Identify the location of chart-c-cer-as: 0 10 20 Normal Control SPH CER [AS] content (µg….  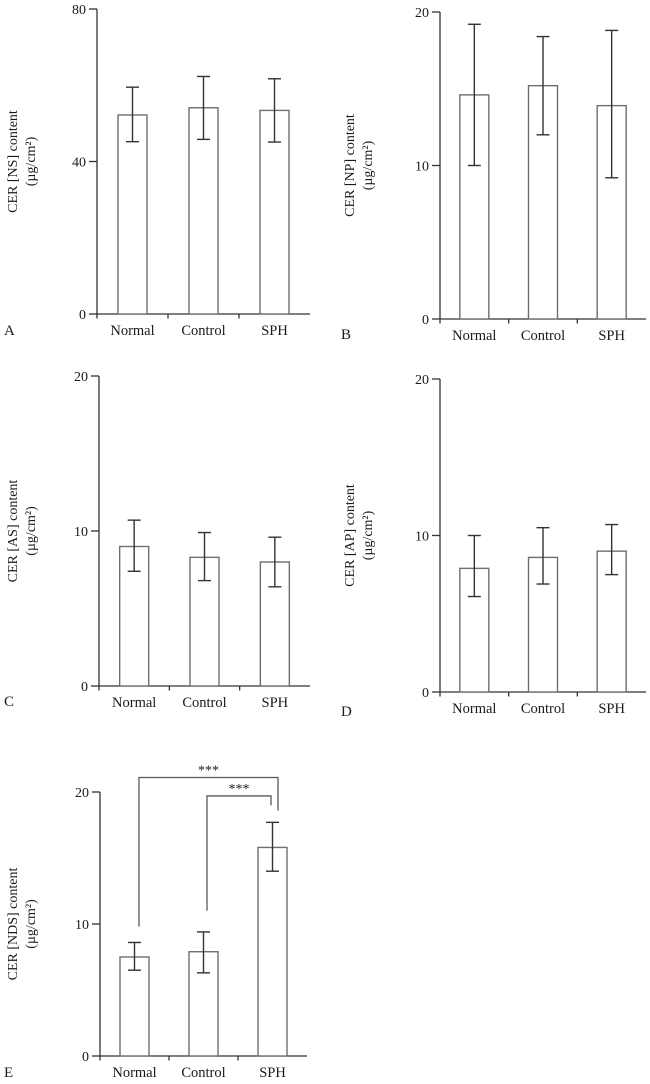
(158, 540).